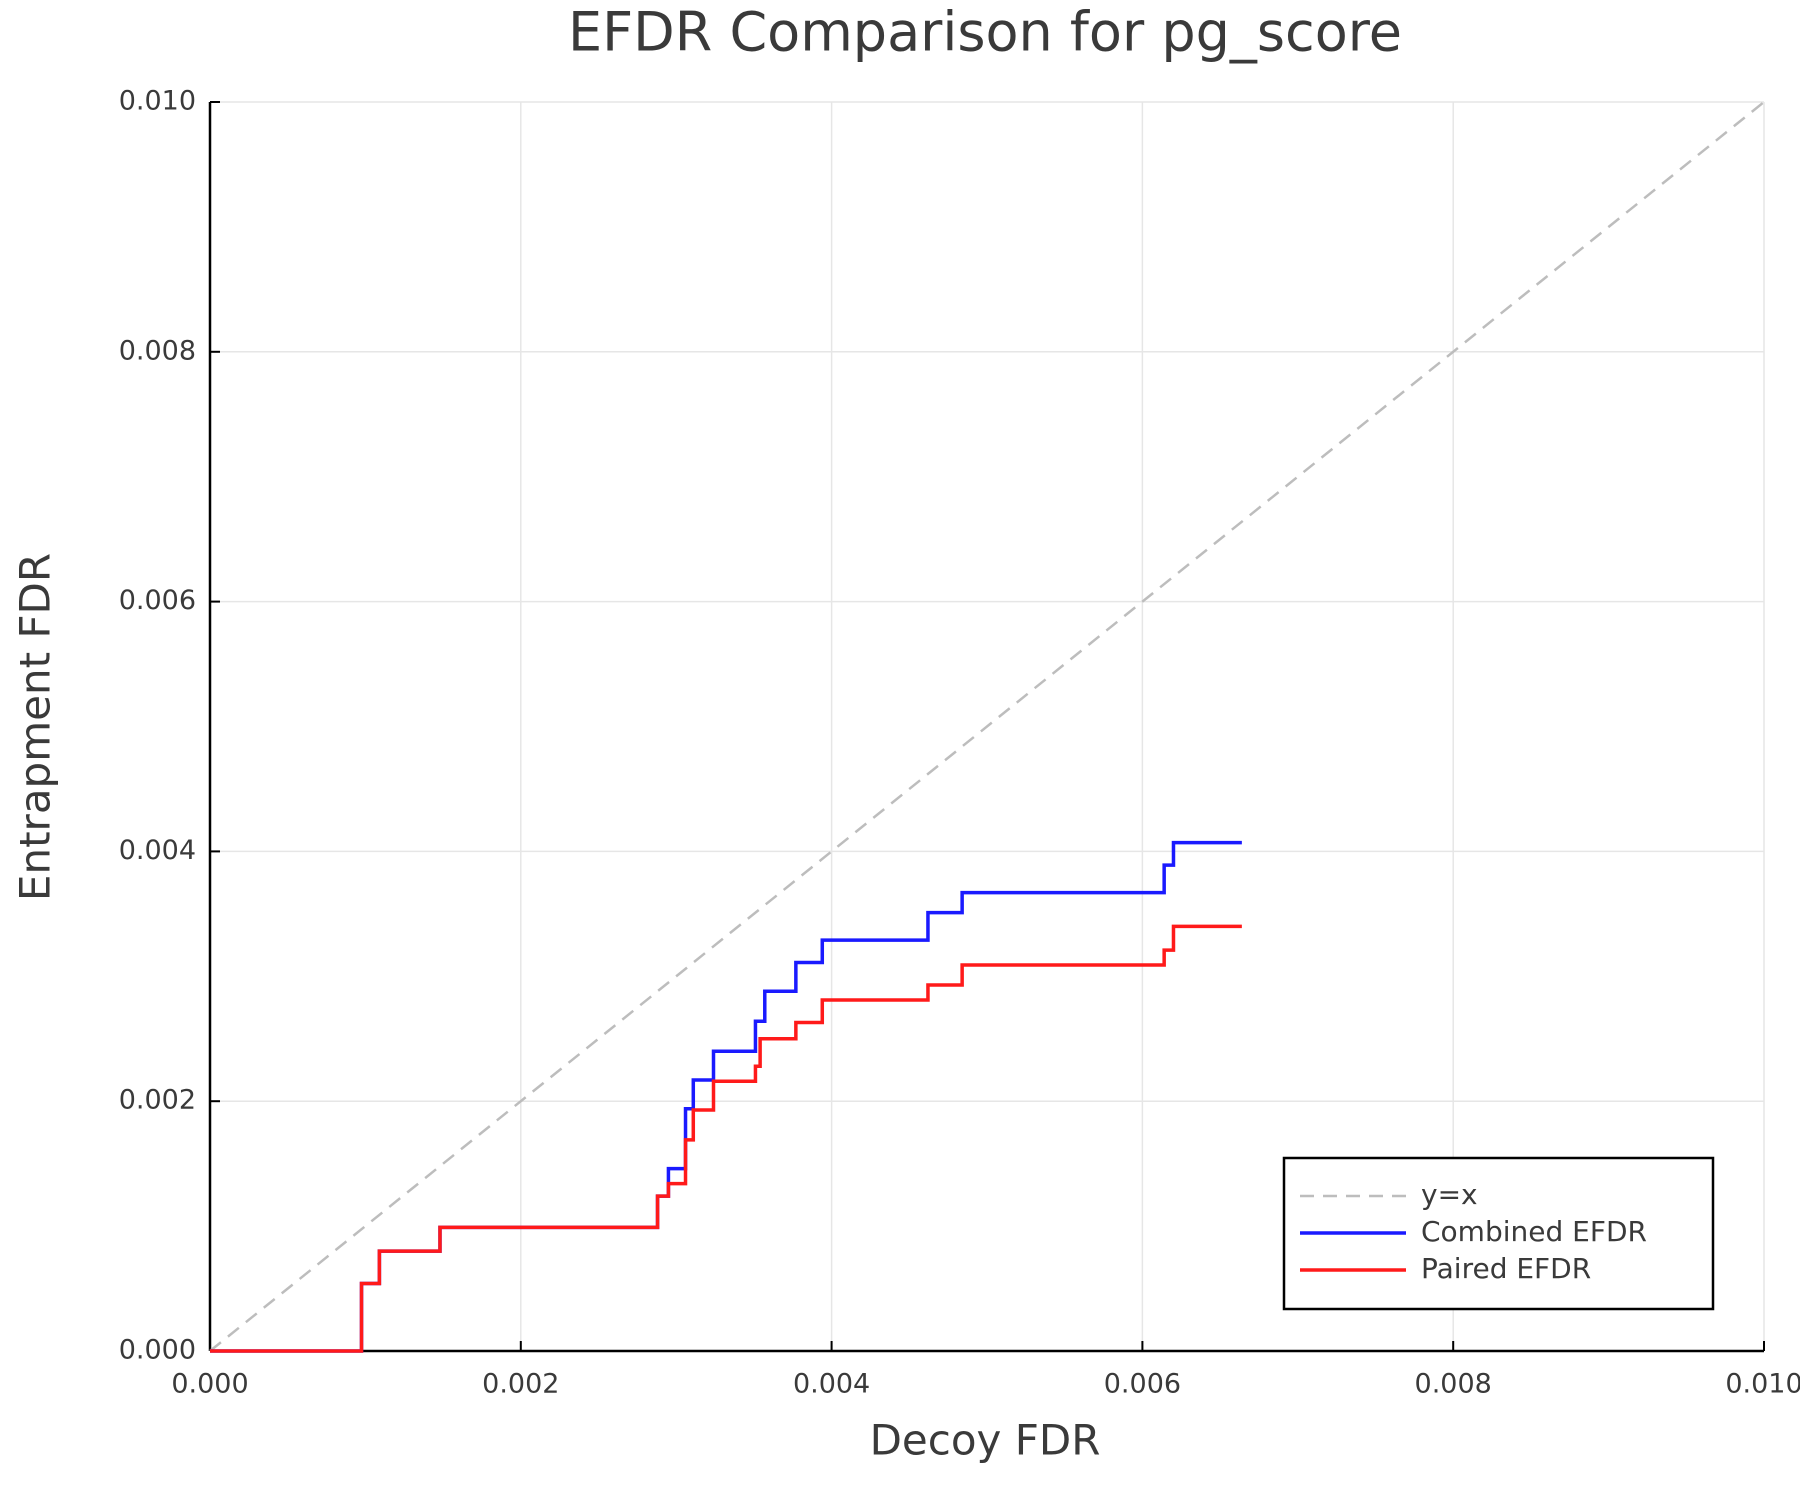 Image resolution: width=1800 pixels, height=1500 pixels. Describe the element at coordinates (985, 32) in the screenshot. I see `chart-title: EFDR Comparison for pg_score` at that location.